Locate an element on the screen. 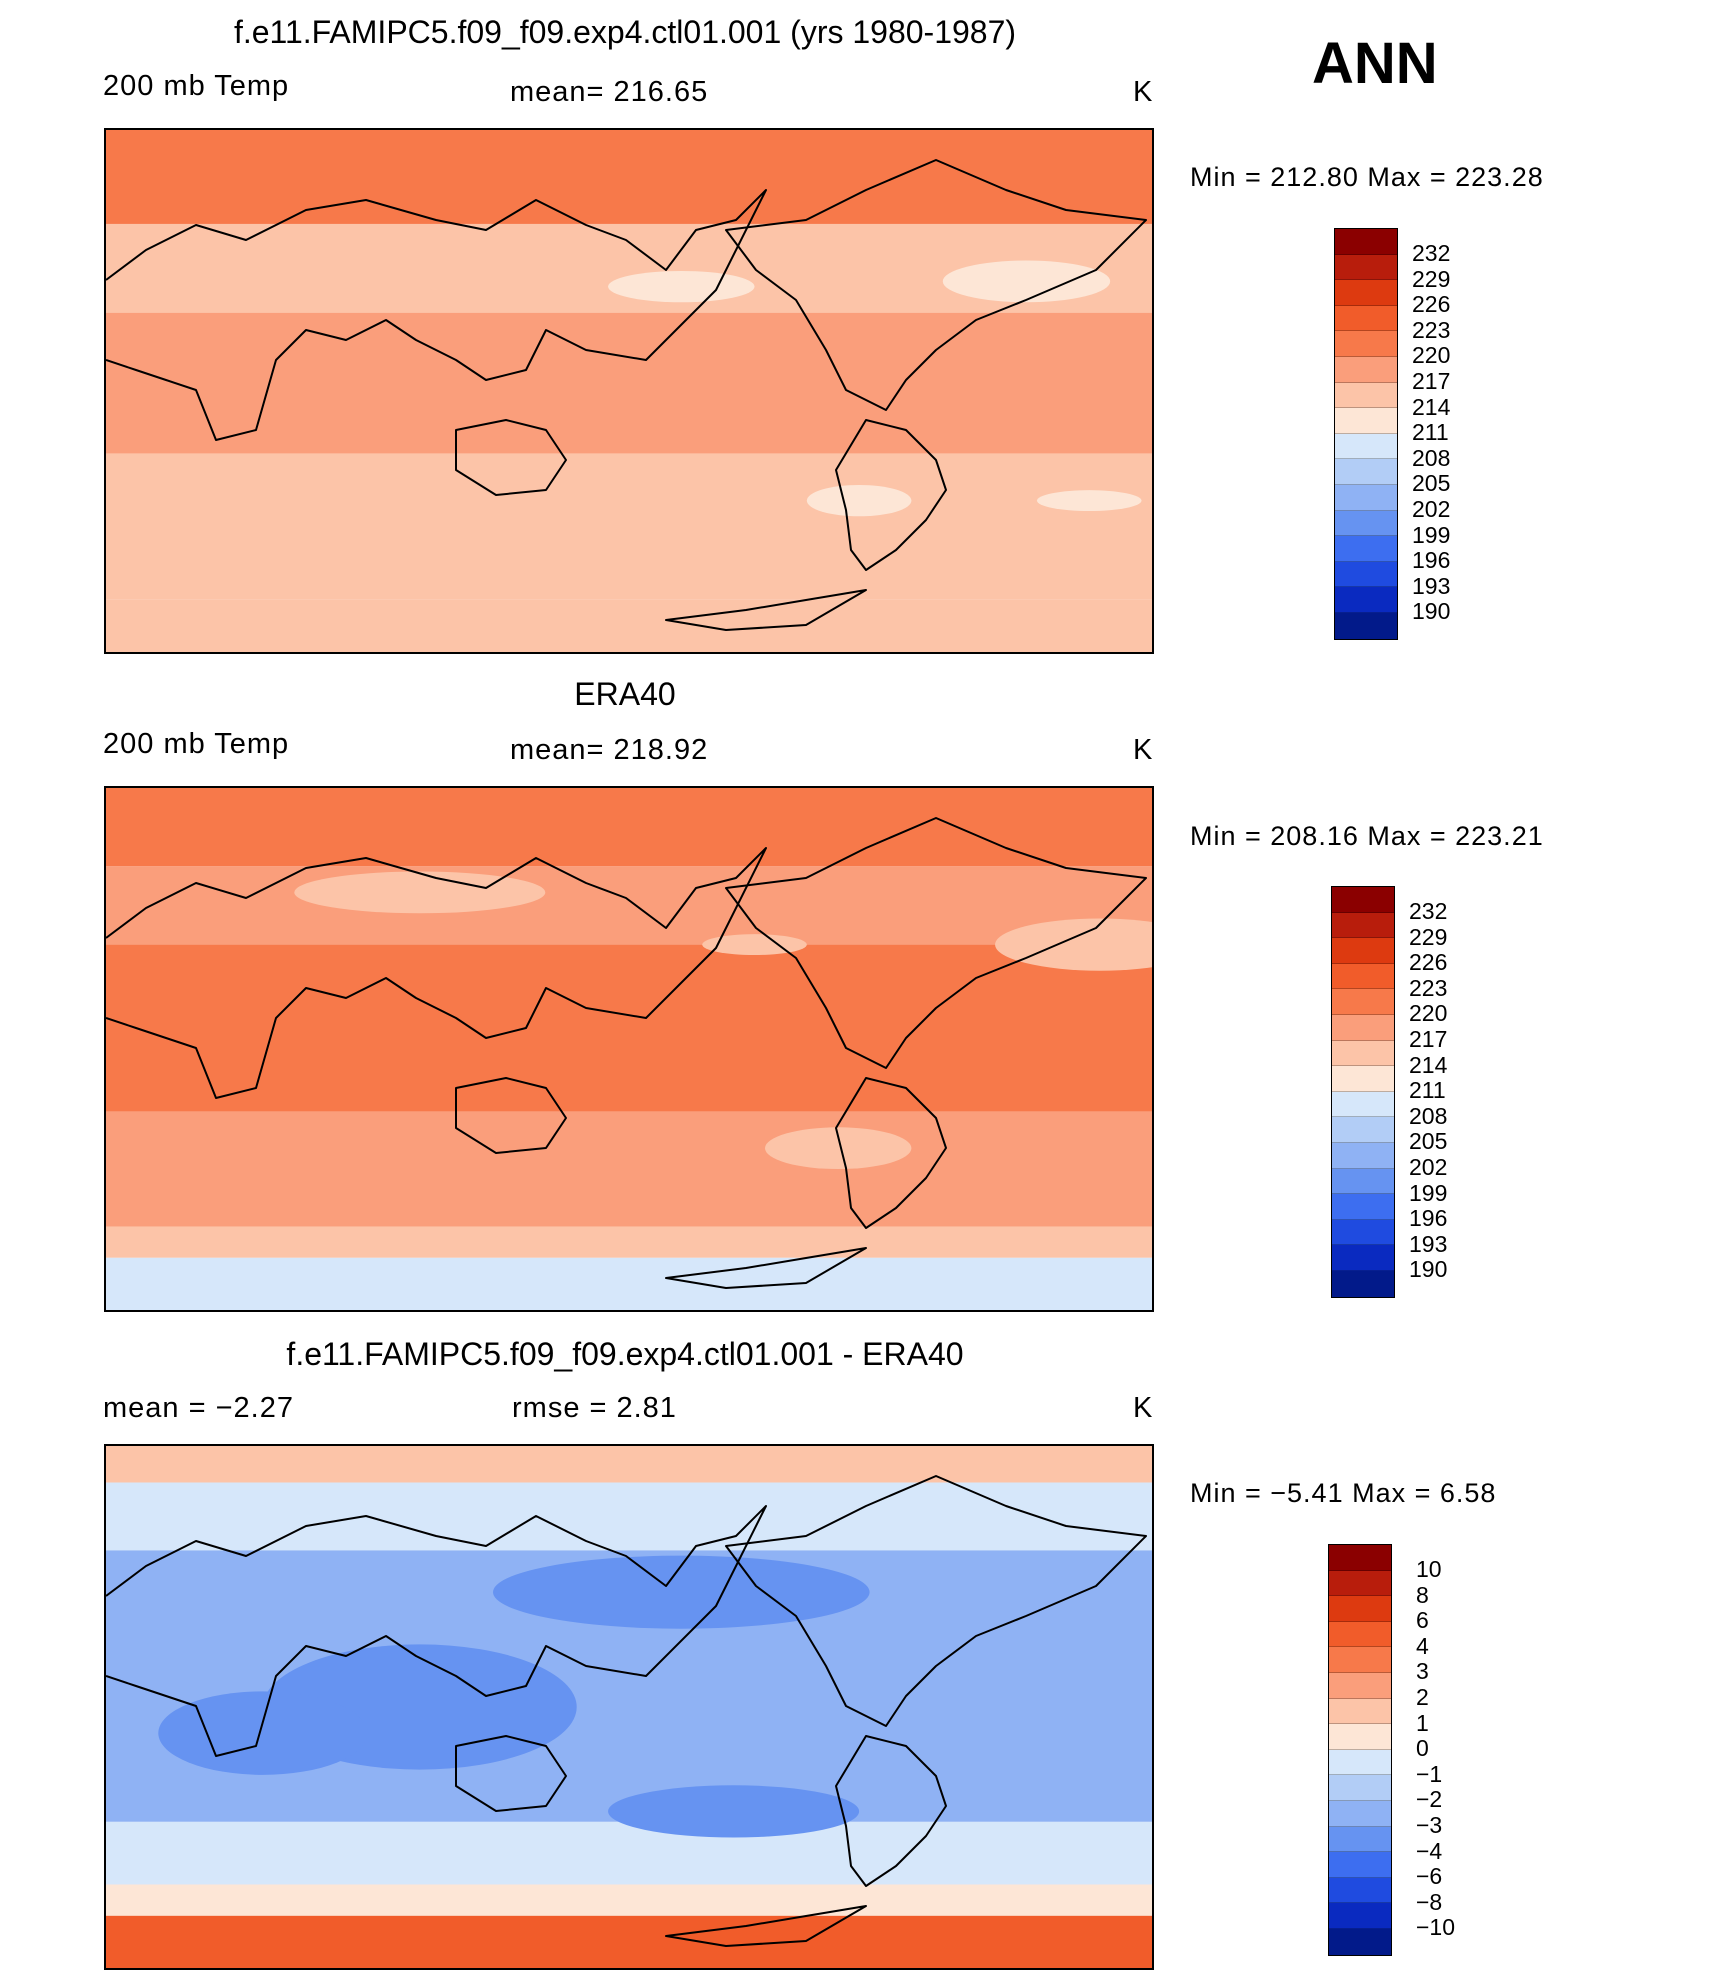  panel-2-minmax: Min = 208.16 Max = 223.21 is located at coordinates (1367, 836).